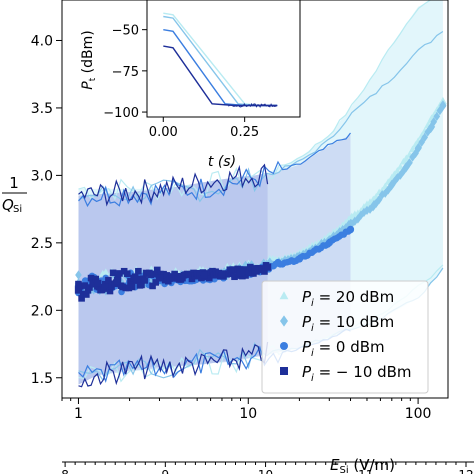 The width and height of the screenshot is (474, 474). I want to click on inset-x-axis-label: t (s), so click(222, 162).